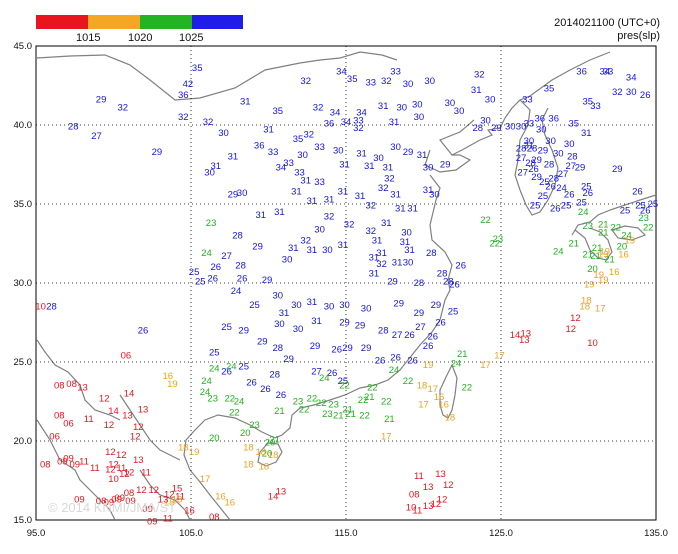  I want to click on y-tick-label: 20.0, so click(23, 441).